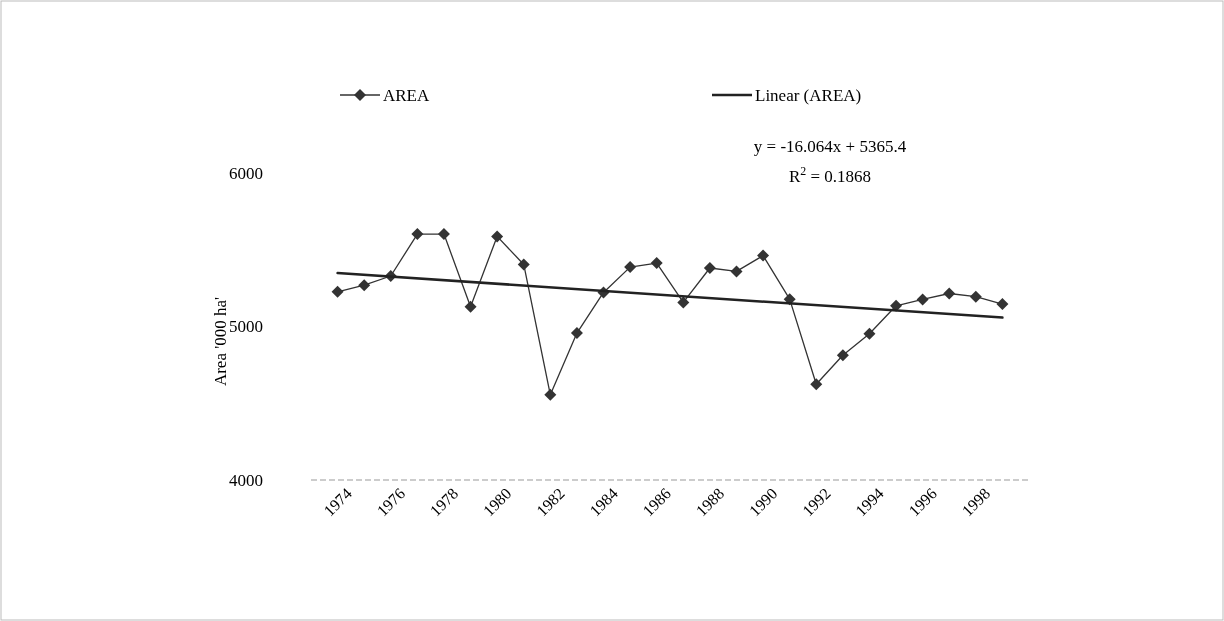 This screenshot has height=621, width=1224. Describe the element at coordinates (808, 95) in the screenshot. I see `legend-label: Linear (AREA)` at that location.